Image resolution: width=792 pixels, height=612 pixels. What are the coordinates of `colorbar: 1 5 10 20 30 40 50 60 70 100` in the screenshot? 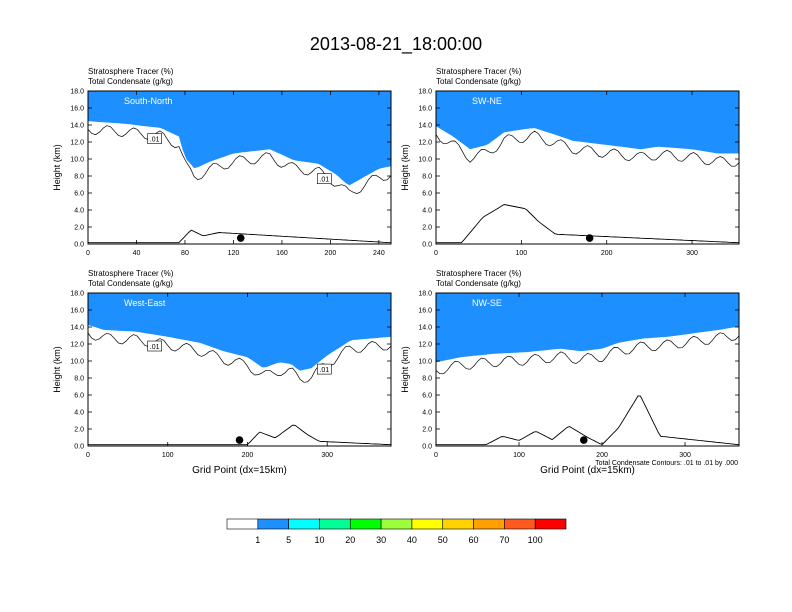 It's located at (396, 531).